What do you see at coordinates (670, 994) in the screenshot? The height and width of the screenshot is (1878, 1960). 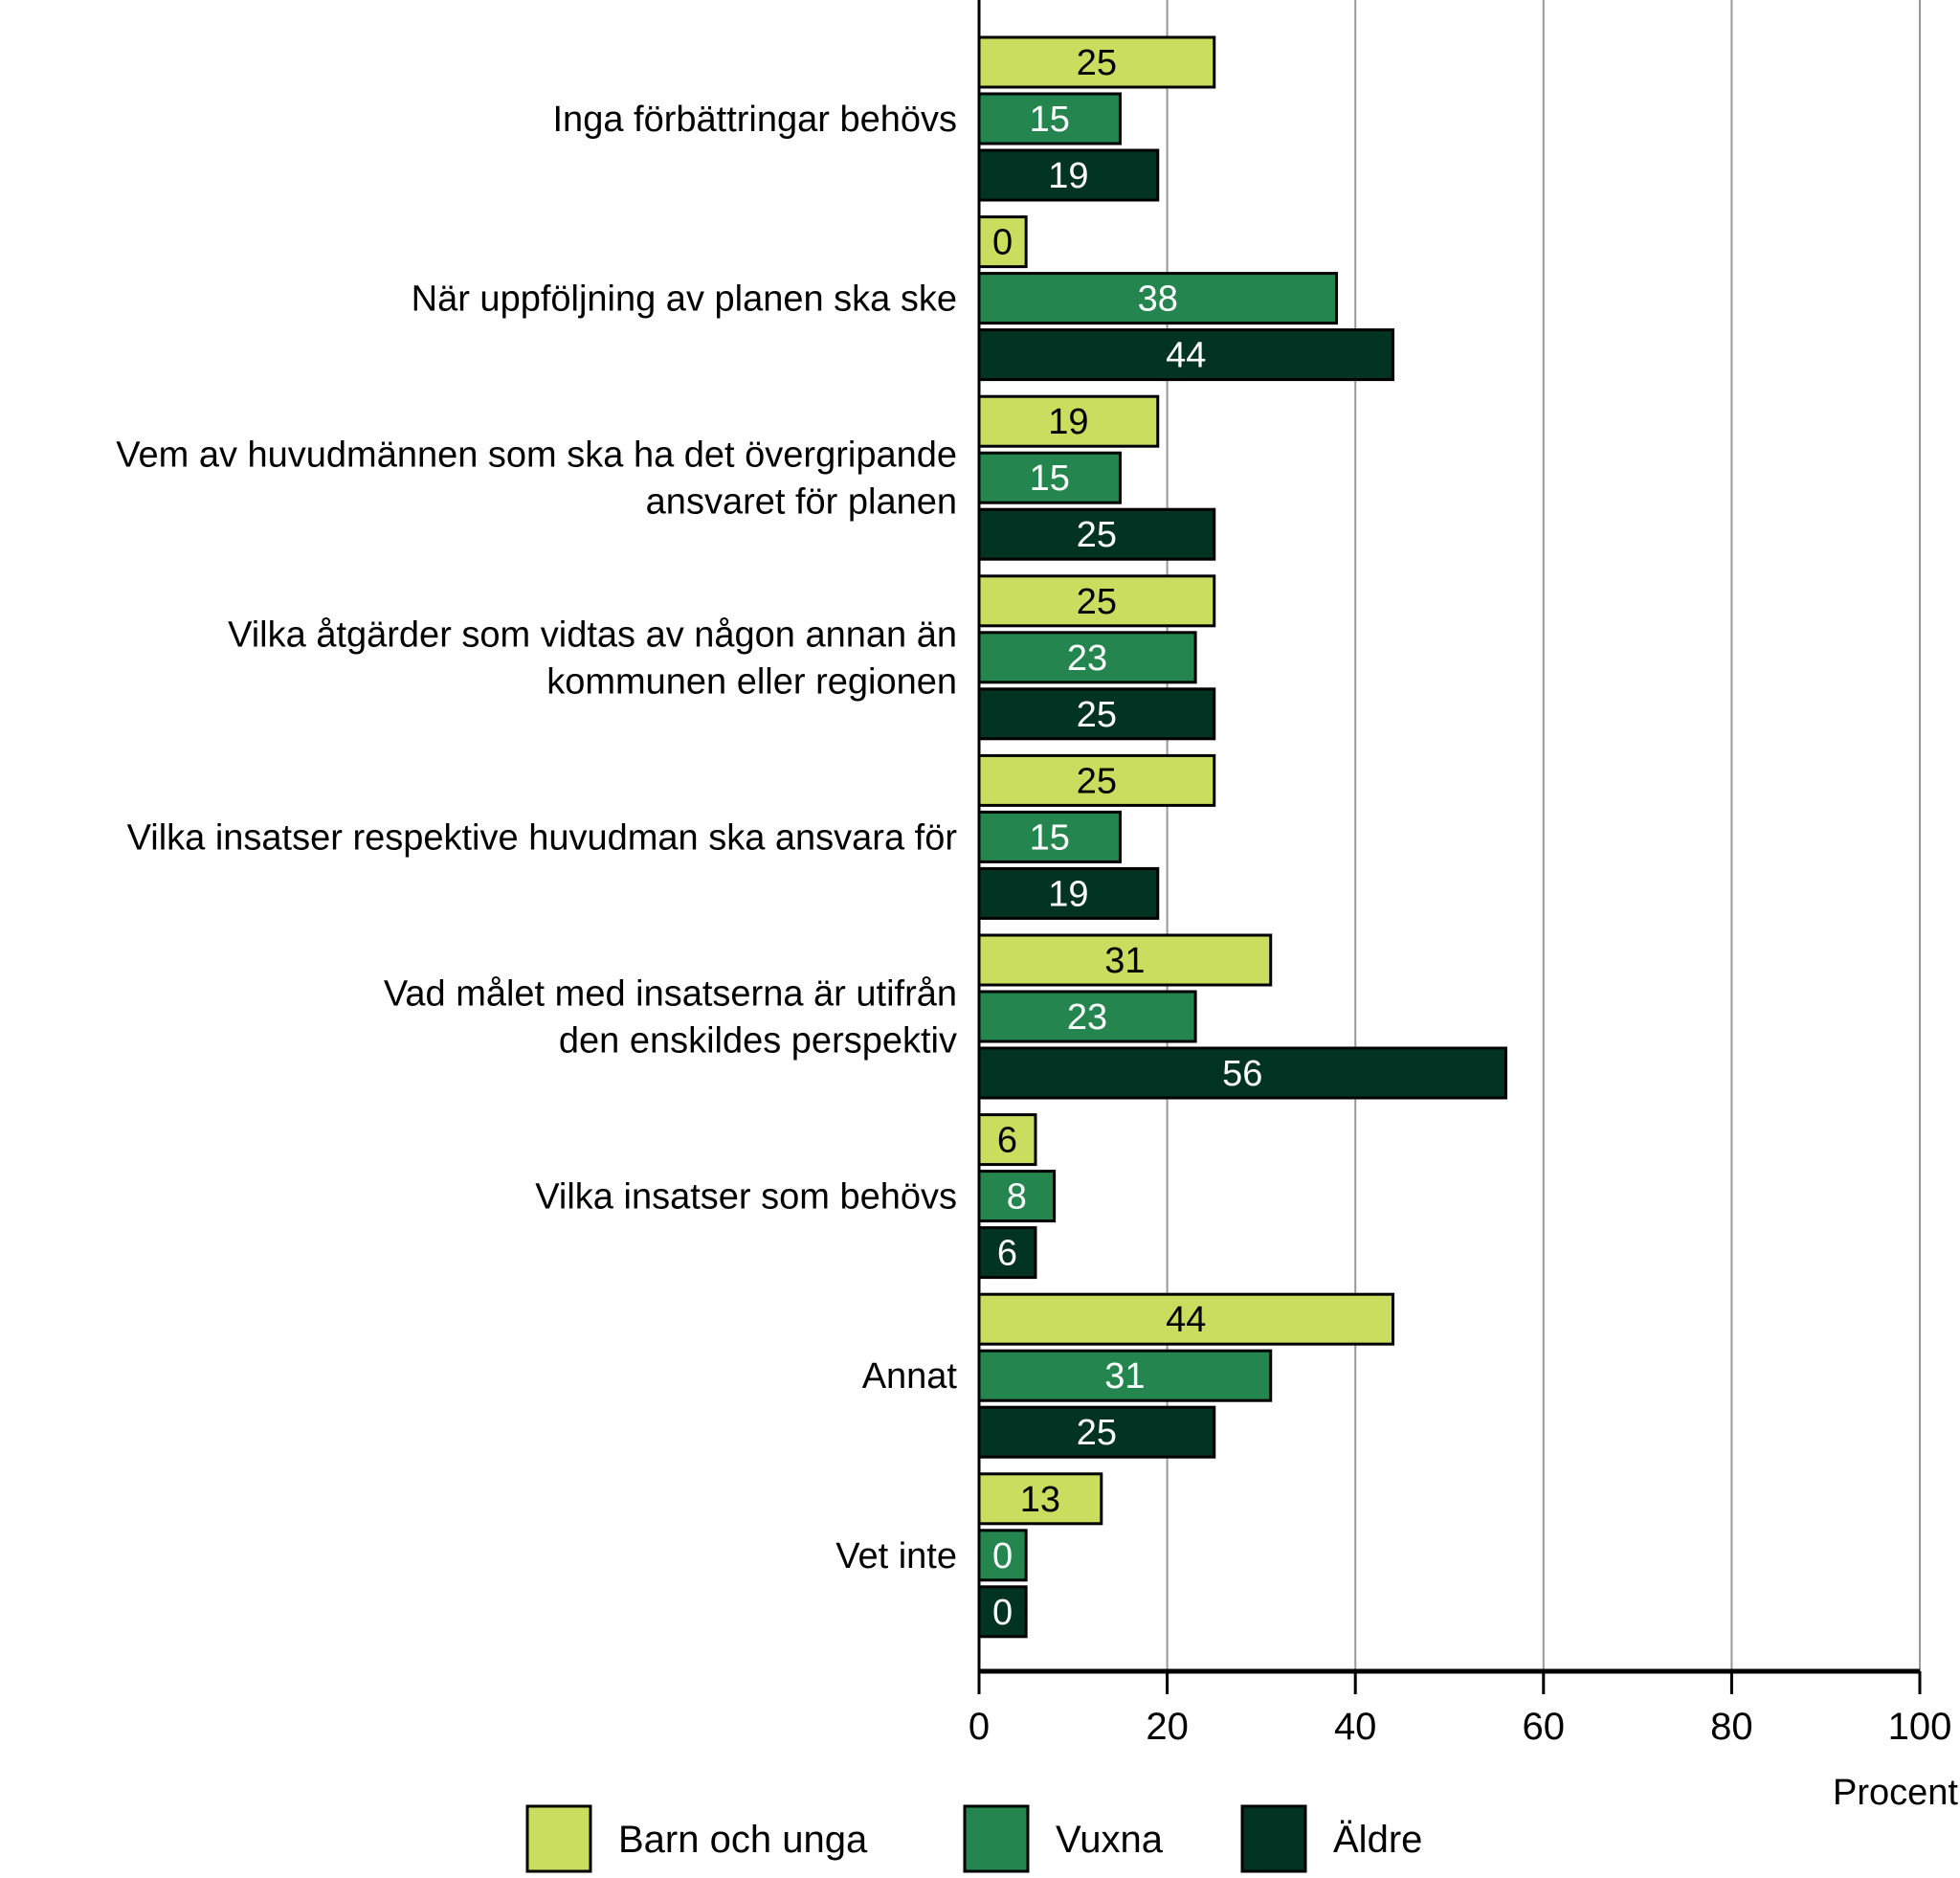 I see `category-label: Vad målet med insatserna är utifrån` at bounding box center [670, 994].